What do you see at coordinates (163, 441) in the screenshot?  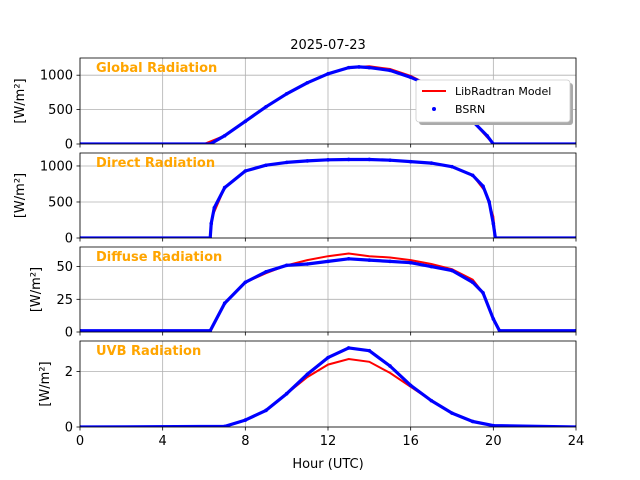 I see `x-tick-label: 4` at bounding box center [163, 441].